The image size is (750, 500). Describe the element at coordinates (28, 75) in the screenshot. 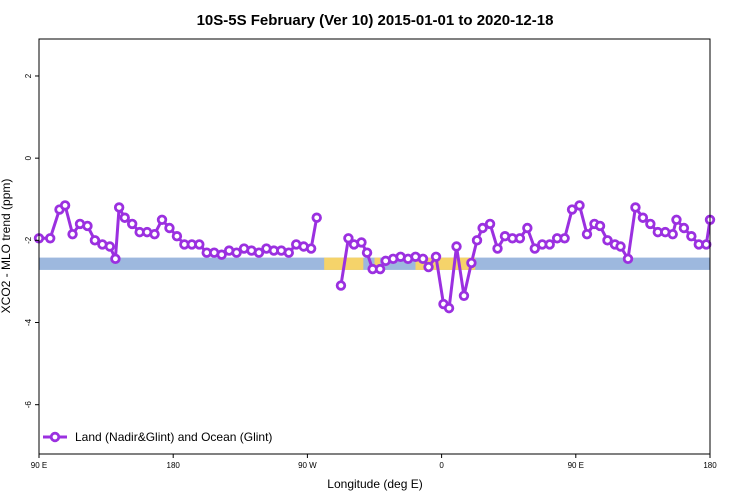

I see `y-tick-label: 2` at that location.